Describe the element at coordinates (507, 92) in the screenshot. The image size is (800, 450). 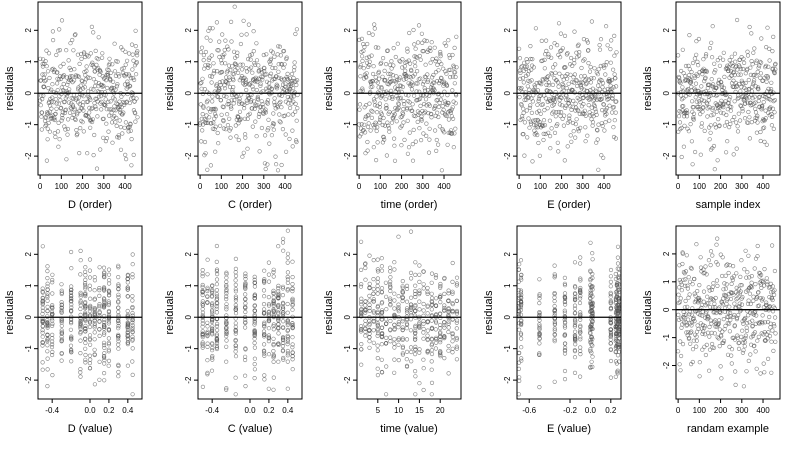
I see `y-tick-label: 0` at that location.